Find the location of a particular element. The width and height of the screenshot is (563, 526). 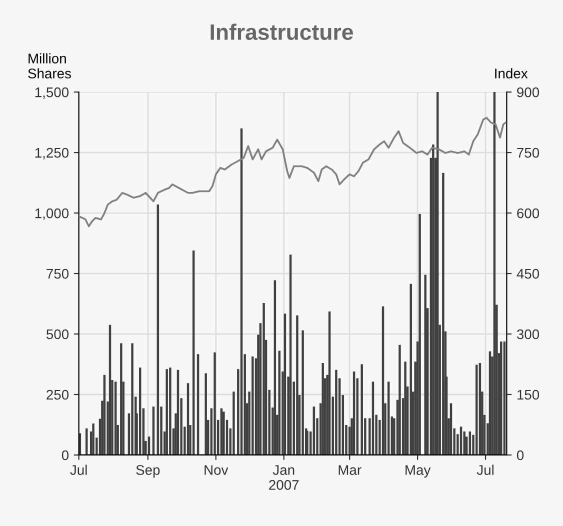

y-tick-label: 750 is located at coordinates (57, 273).